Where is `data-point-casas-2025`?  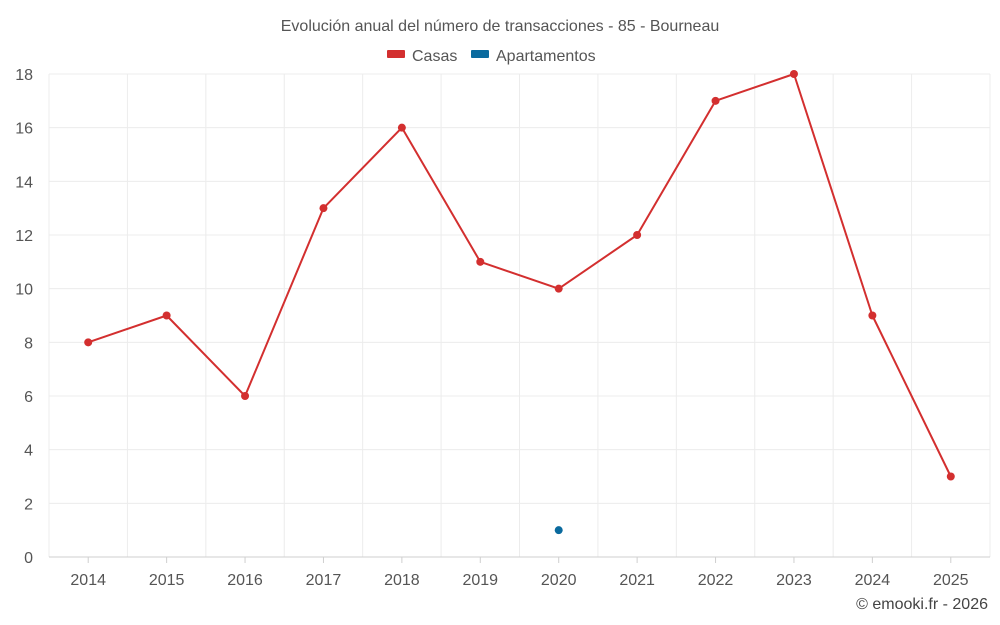 data-point-casas-2025 is located at coordinates (950, 476).